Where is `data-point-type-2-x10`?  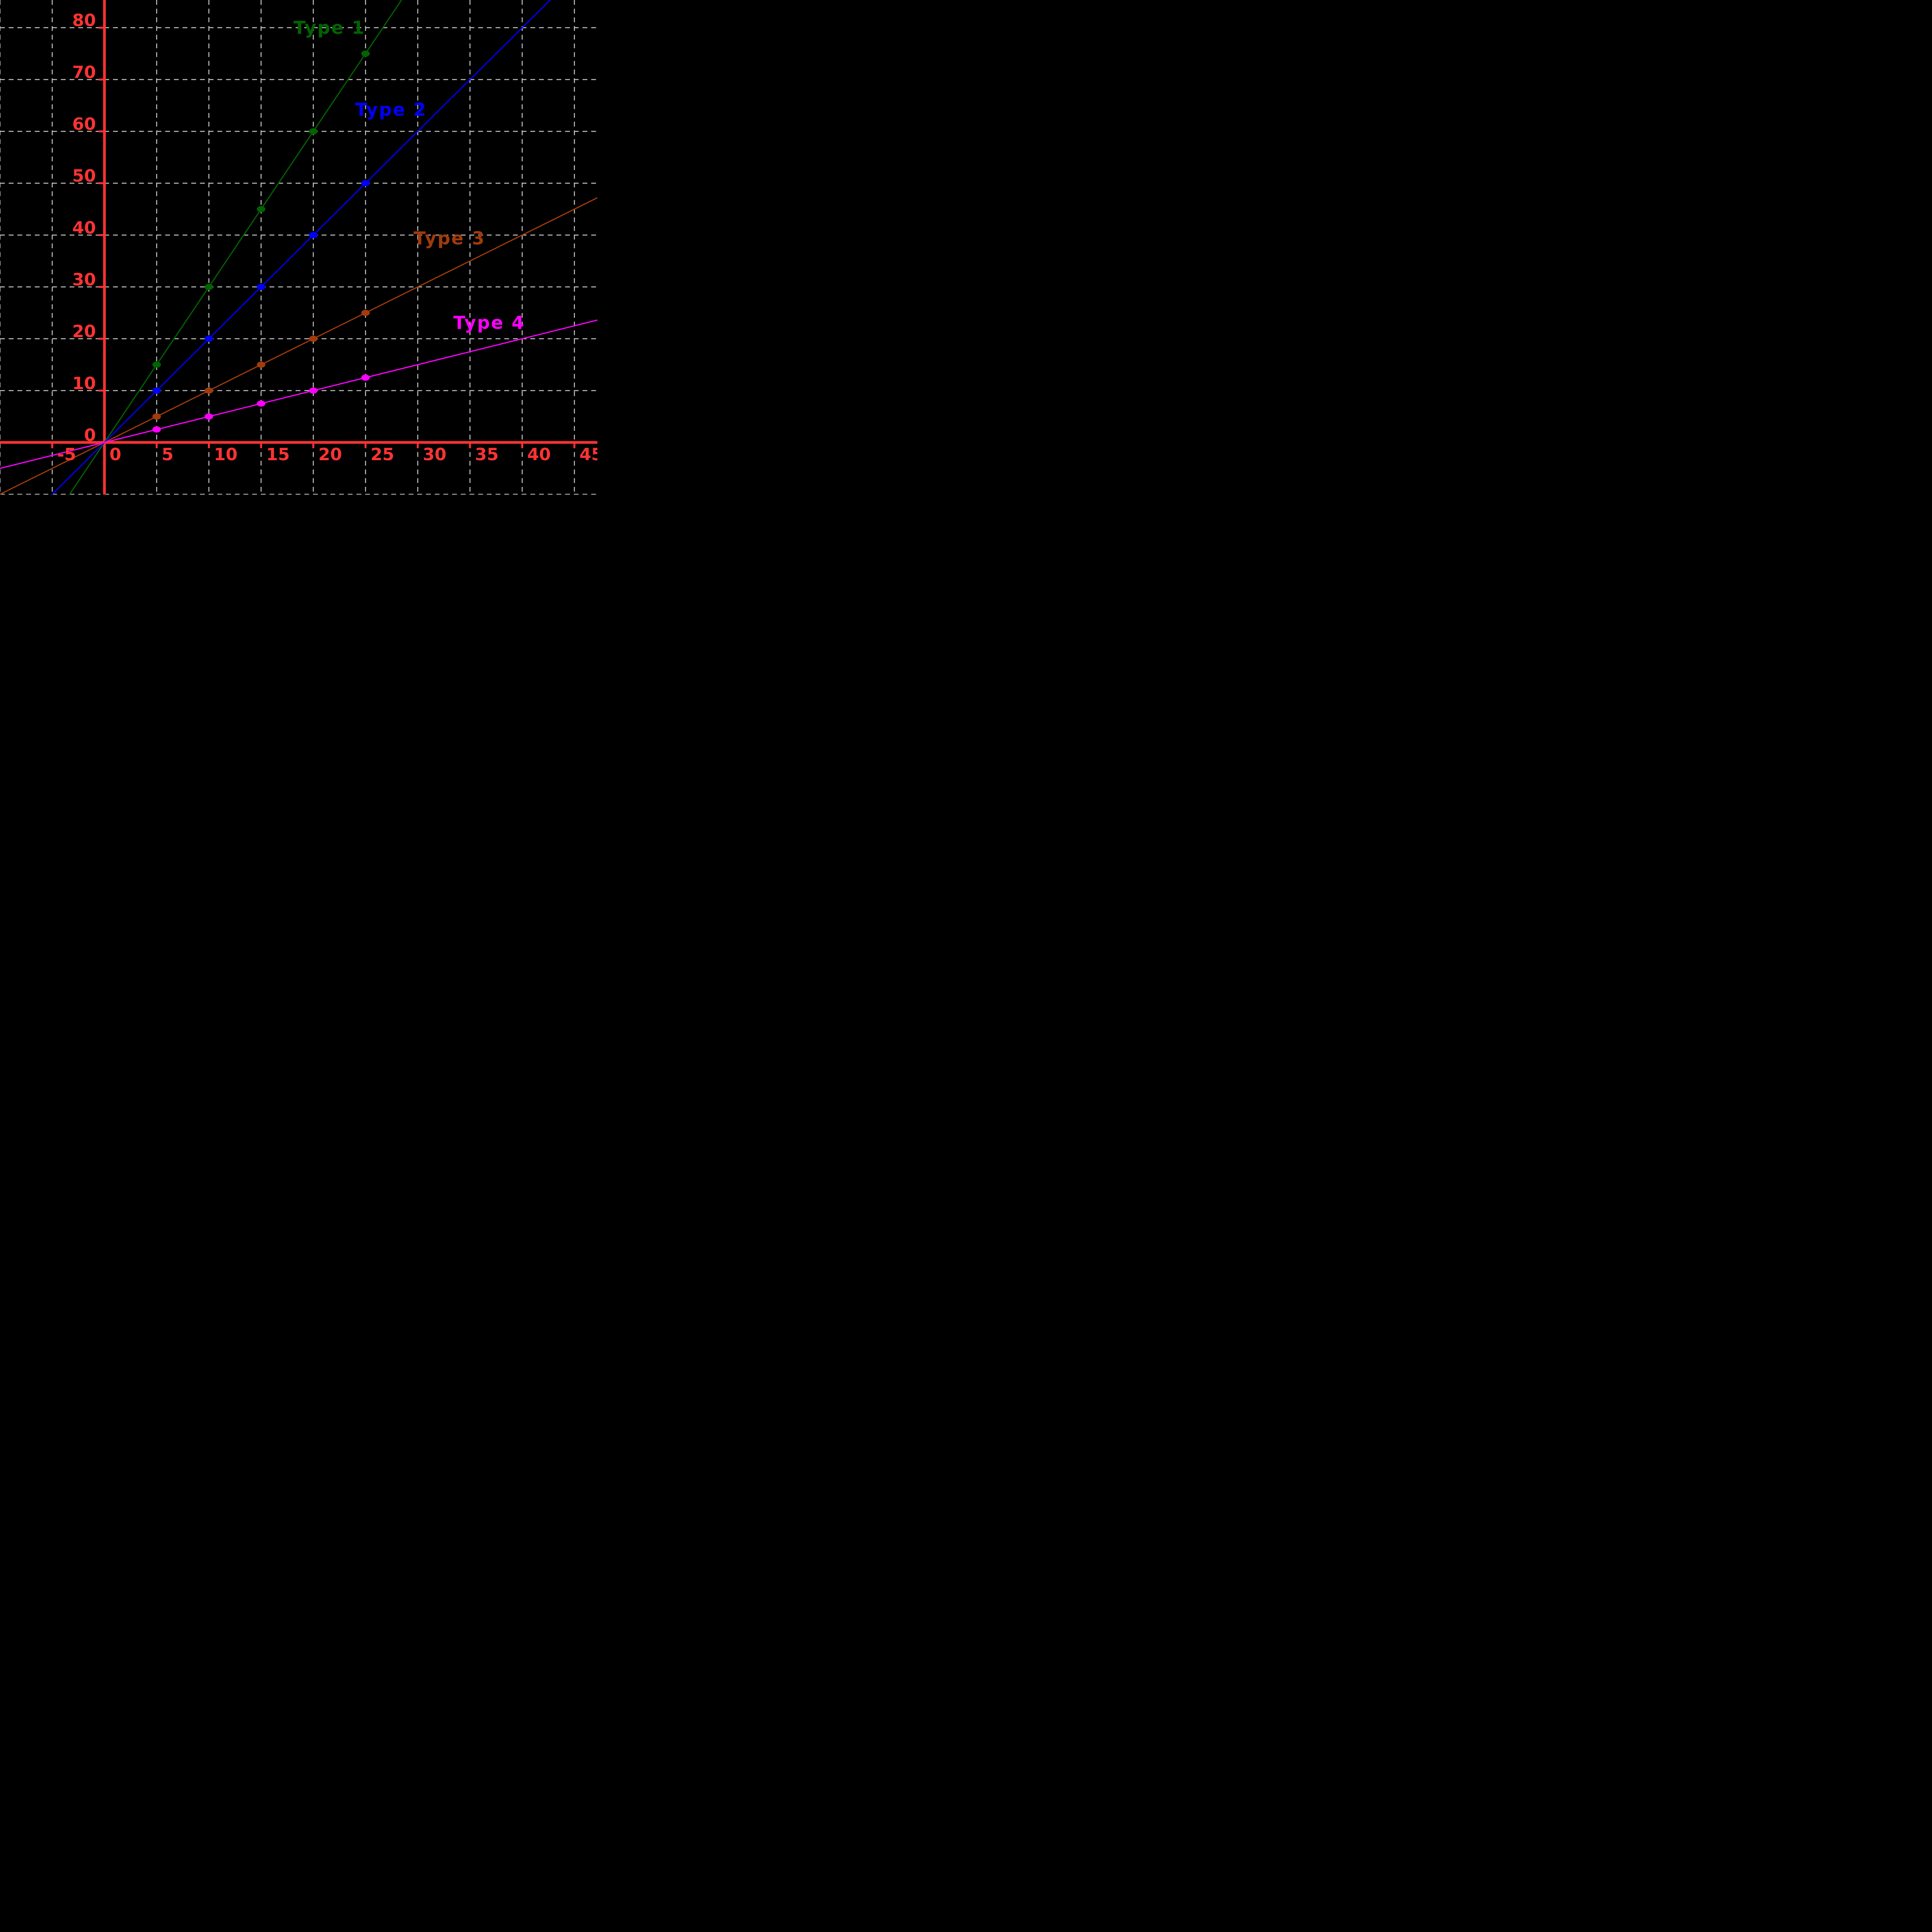 data-point-type-2-x10 is located at coordinates (209, 339).